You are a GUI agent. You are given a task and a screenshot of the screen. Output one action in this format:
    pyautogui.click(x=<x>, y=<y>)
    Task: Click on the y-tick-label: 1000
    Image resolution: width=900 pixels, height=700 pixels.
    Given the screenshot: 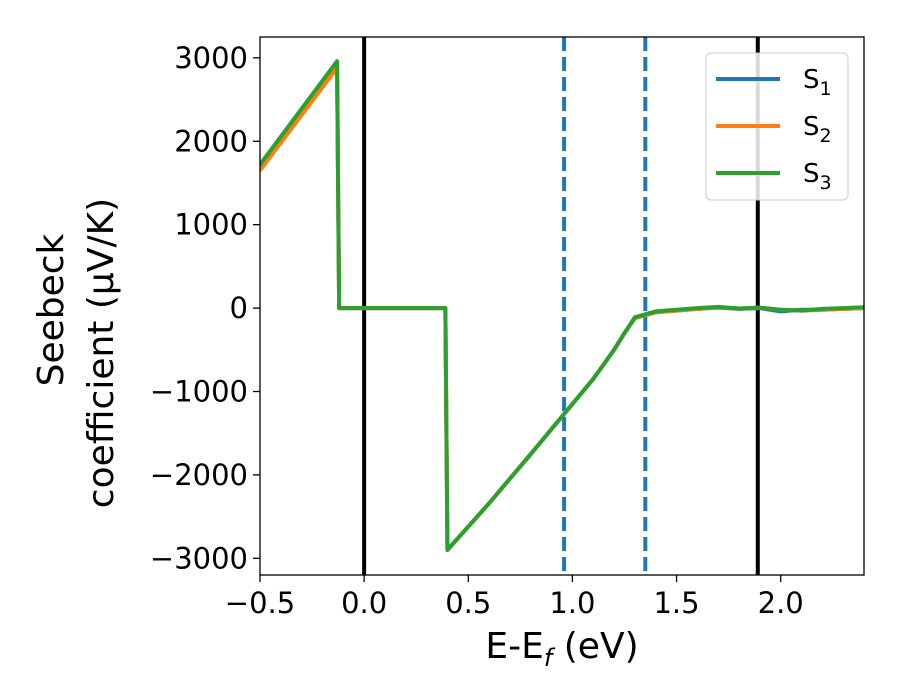 What is the action you would take?
    pyautogui.click(x=211, y=225)
    